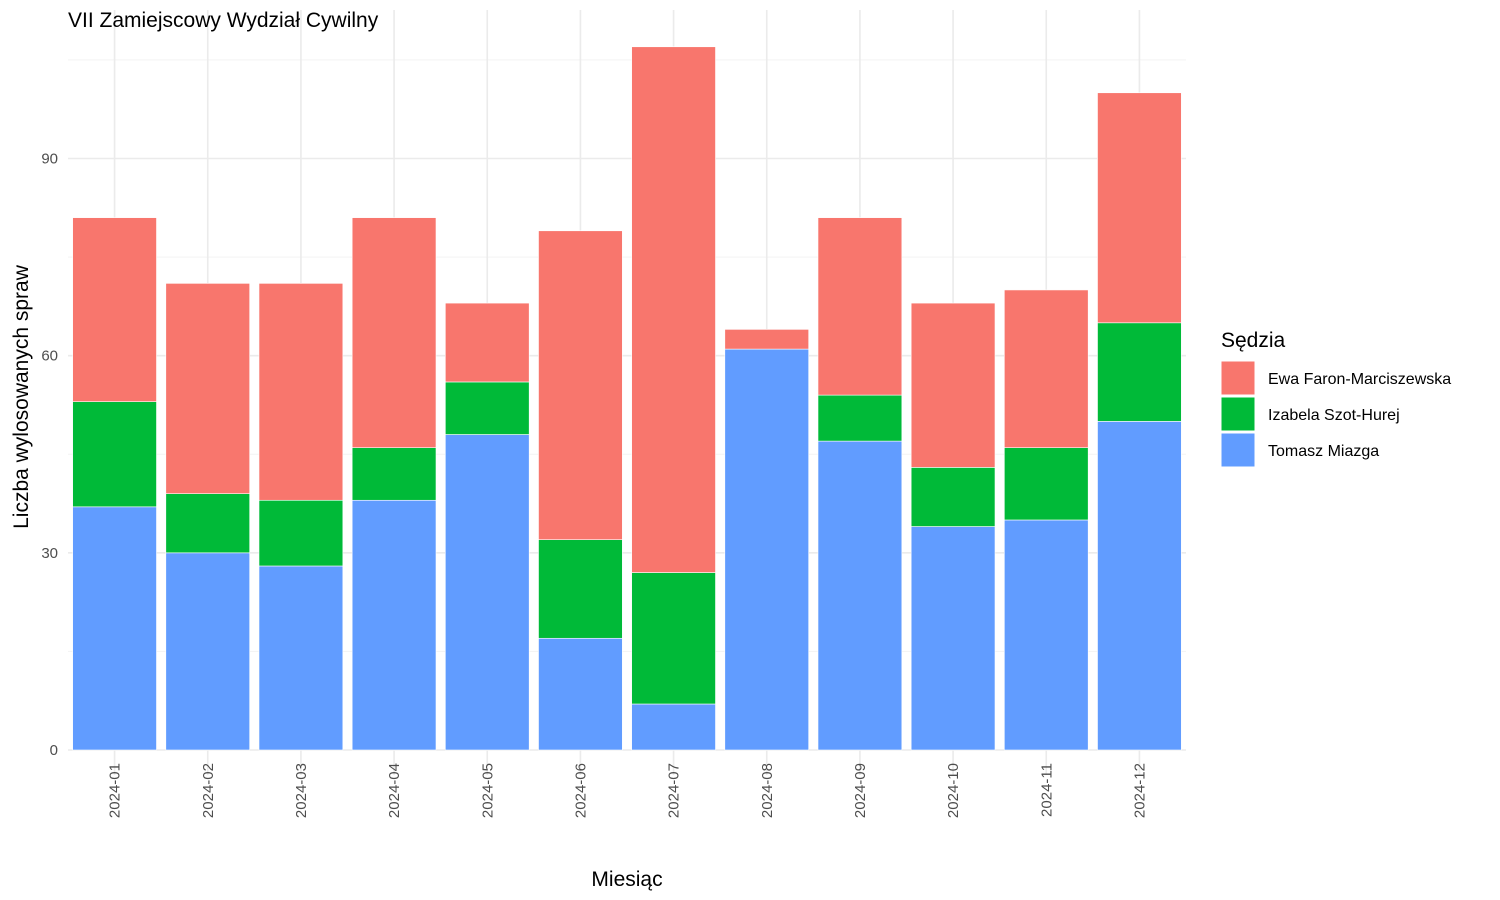 The width and height of the screenshot is (1500, 900). I want to click on legend-label: Tomasz Miazga, so click(1323, 451).